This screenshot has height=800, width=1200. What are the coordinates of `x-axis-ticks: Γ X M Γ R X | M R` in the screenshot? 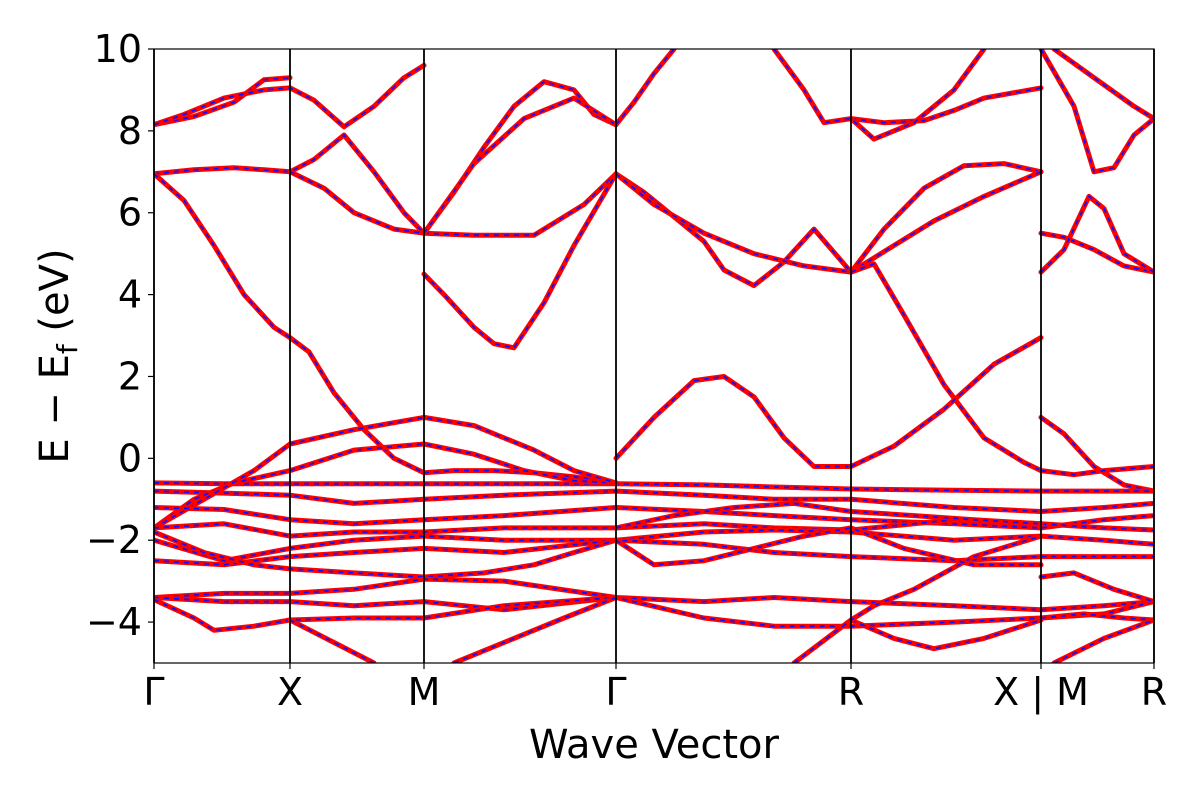 It's located at (655, 689).